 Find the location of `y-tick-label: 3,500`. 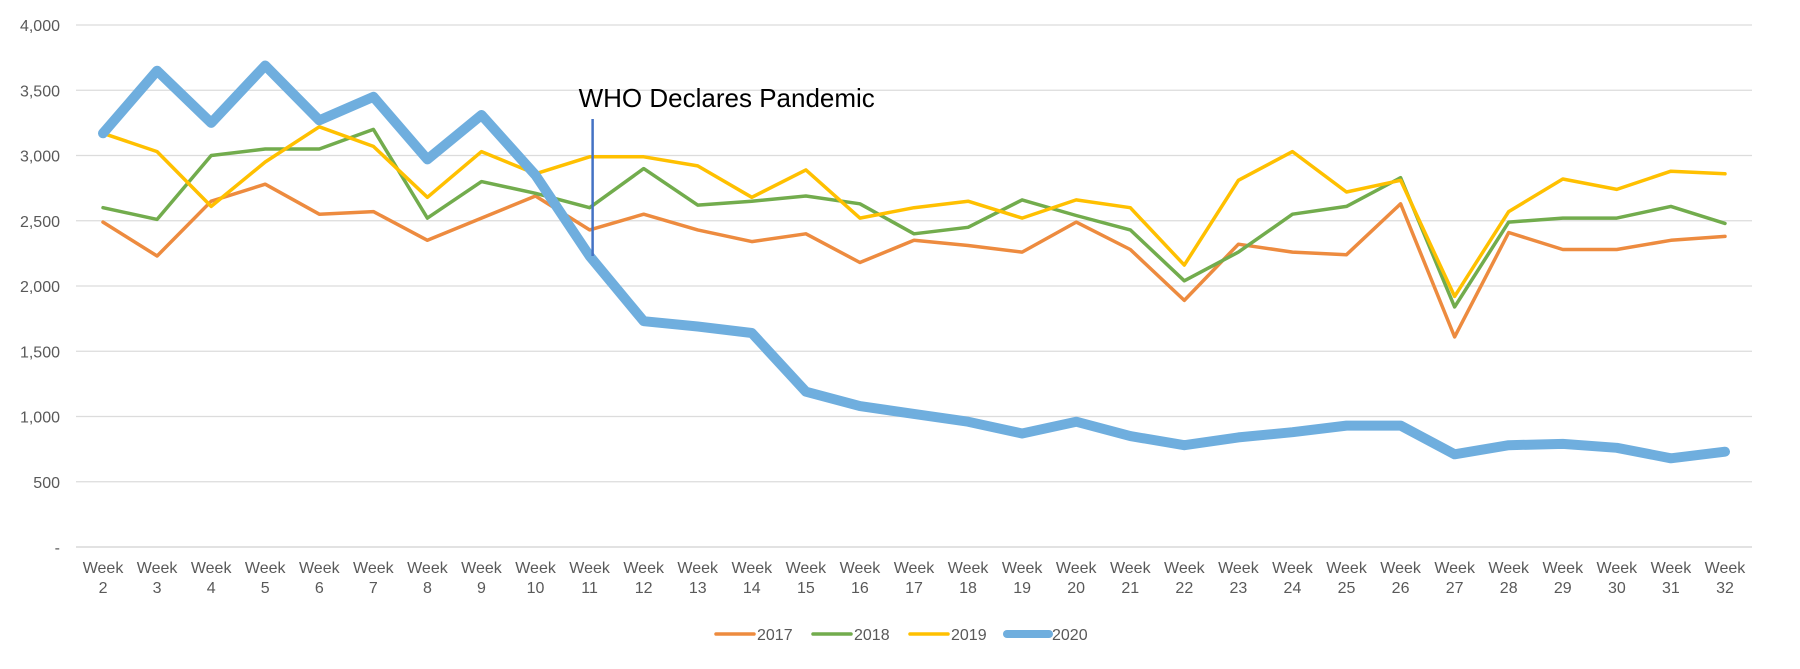

y-tick-label: 3,500 is located at coordinates (40, 91).